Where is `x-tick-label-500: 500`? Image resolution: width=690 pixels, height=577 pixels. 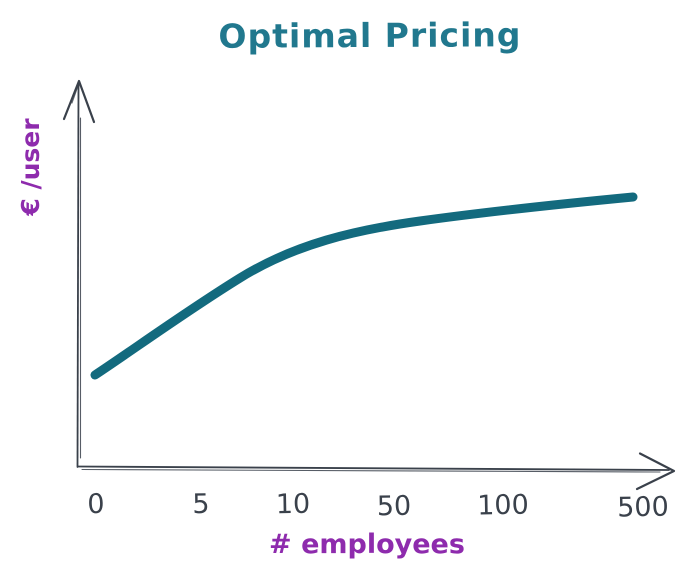
x-tick-label-500: 500 is located at coordinates (643, 507).